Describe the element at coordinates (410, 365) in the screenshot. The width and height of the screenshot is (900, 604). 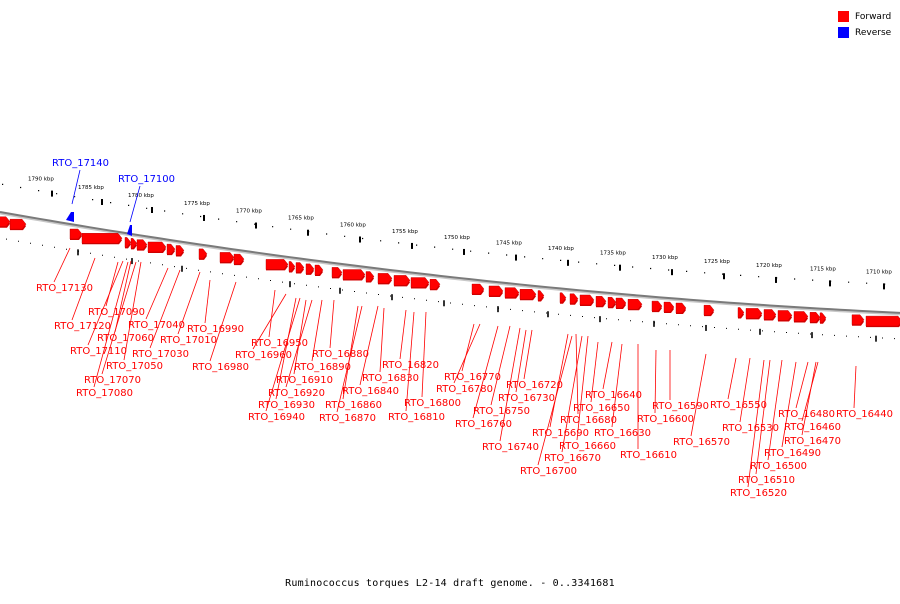
I see `forward-gene-label: RTO_16820` at that location.